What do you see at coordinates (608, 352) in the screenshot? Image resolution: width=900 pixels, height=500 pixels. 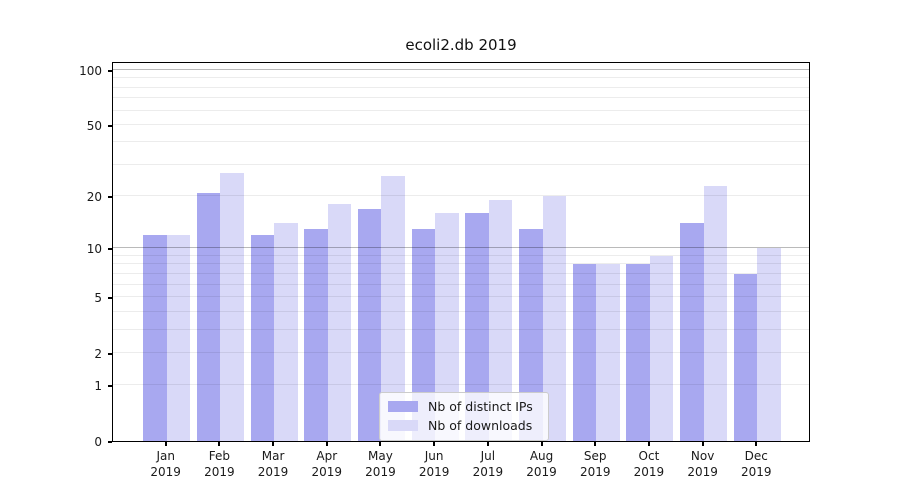 I see `bar-sep-nb-of-downloads` at bounding box center [608, 352].